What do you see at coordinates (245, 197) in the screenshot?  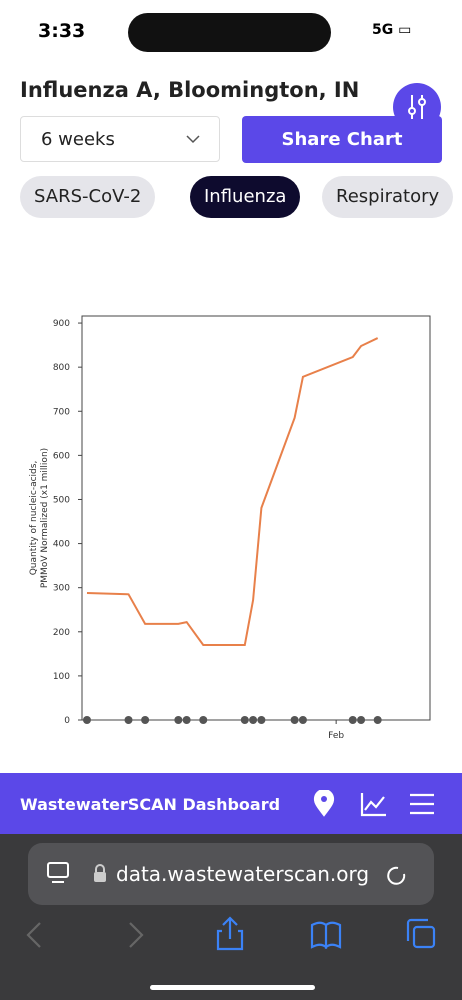 I see `tab-active: Influenza` at bounding box center [245, 197].